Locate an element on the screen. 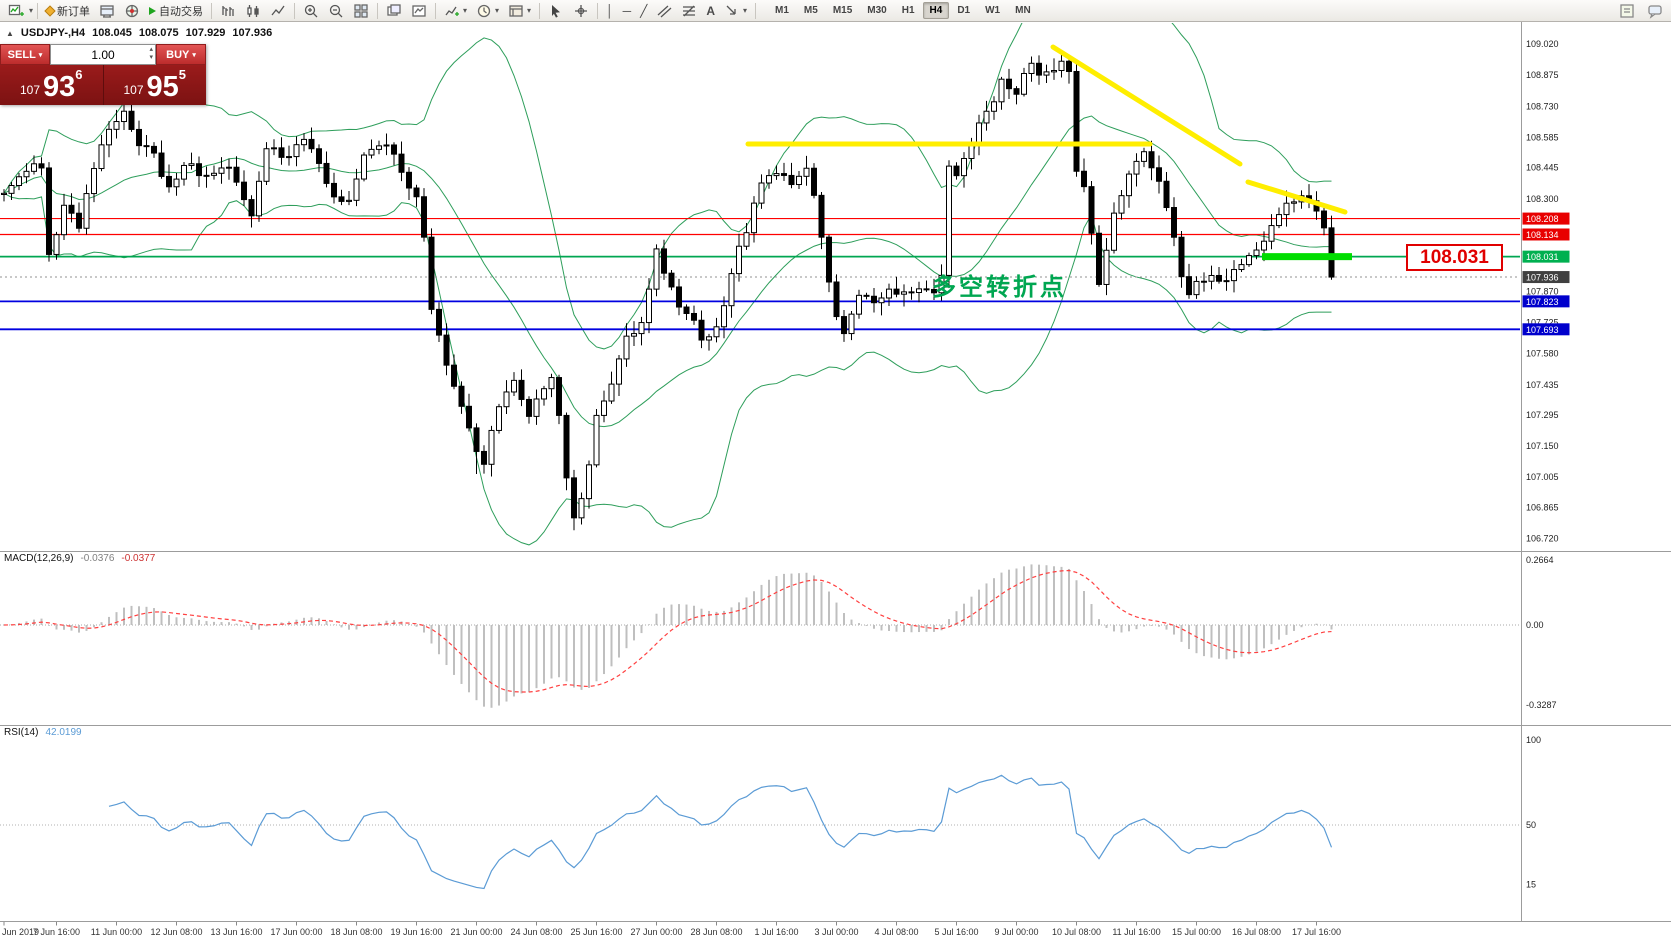 This screenshot has width=1671, height=942. fibonacci-tool-button is located at coordinates (689, 10).